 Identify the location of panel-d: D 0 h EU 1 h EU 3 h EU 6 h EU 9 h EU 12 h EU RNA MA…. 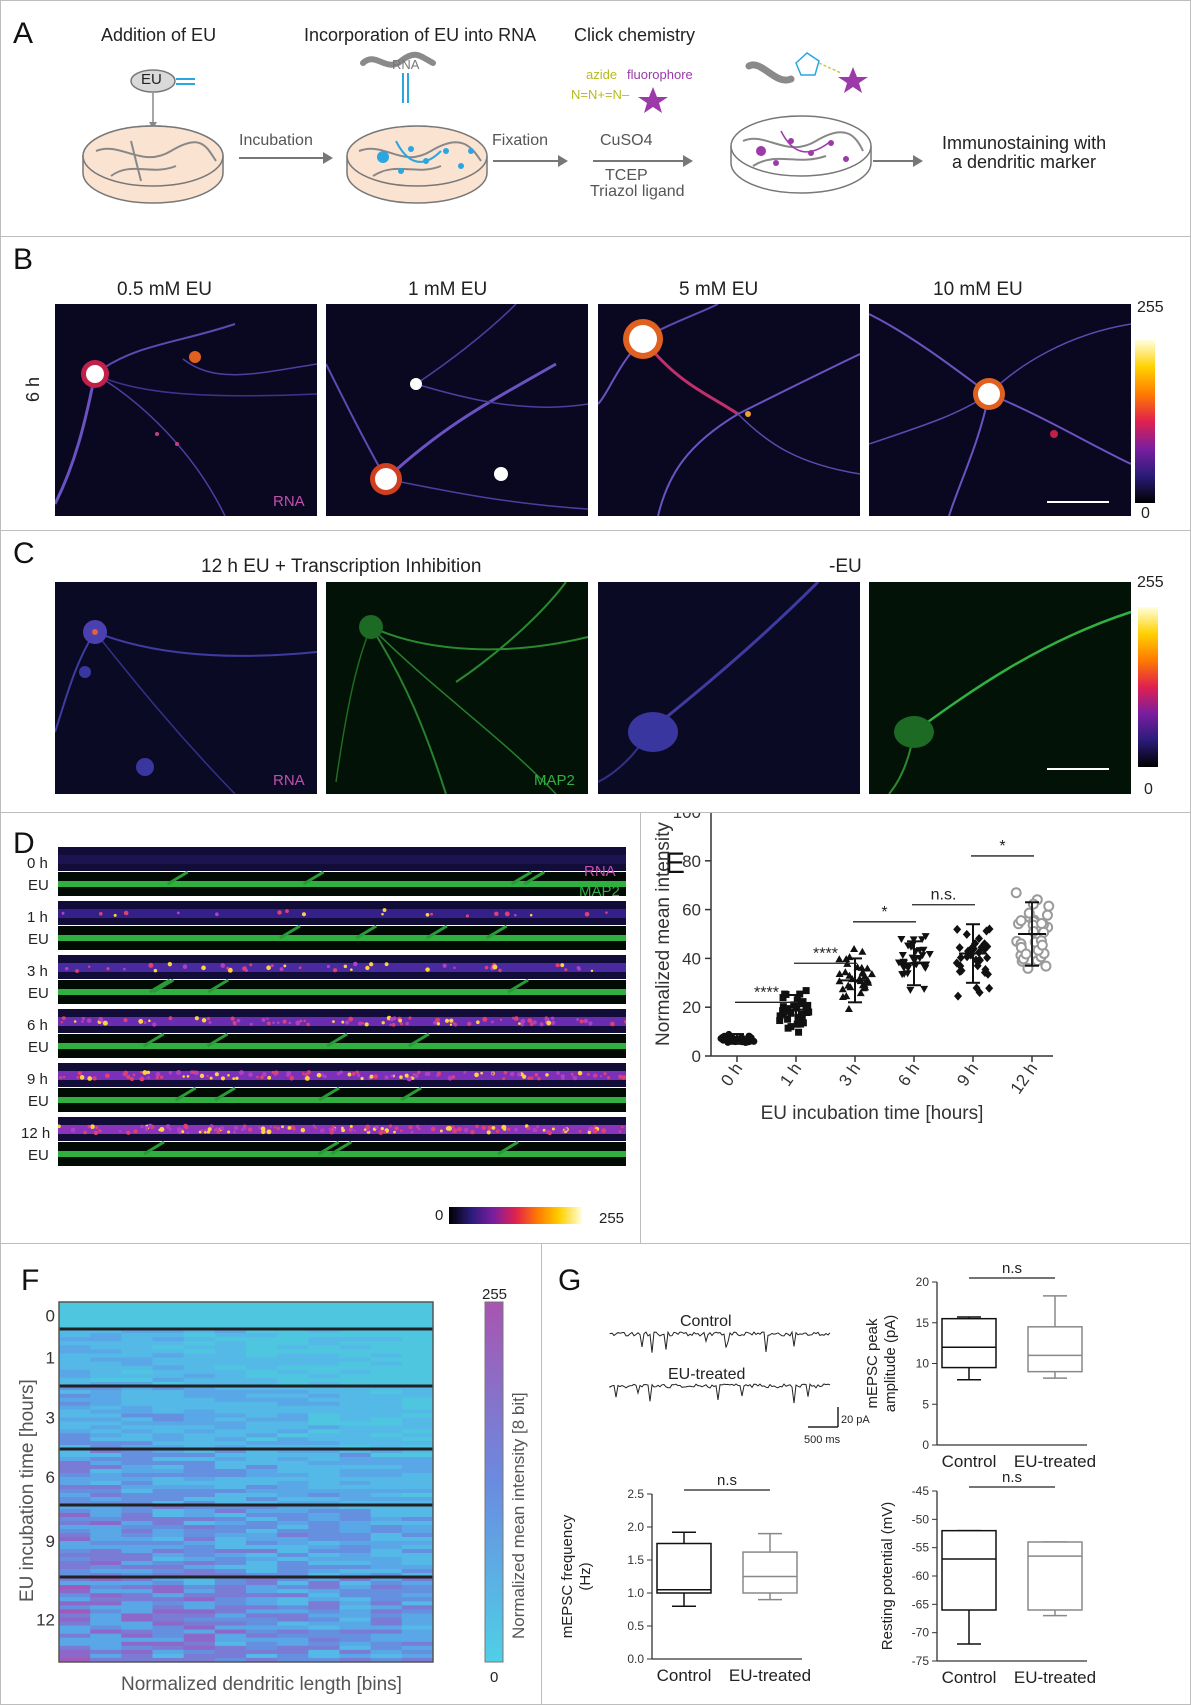
(320, 1028).